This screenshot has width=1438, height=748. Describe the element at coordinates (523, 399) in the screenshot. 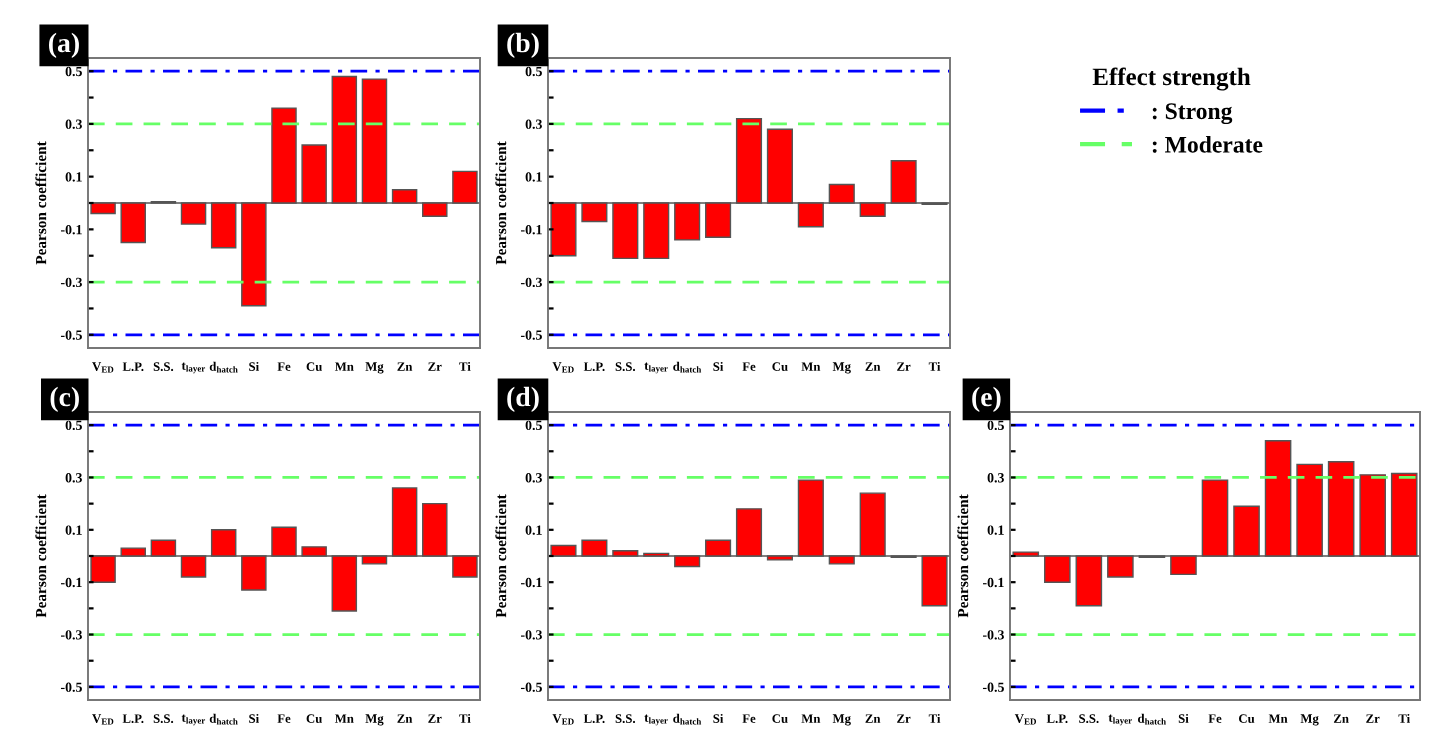

I see `chart-title: (d)` at that location.